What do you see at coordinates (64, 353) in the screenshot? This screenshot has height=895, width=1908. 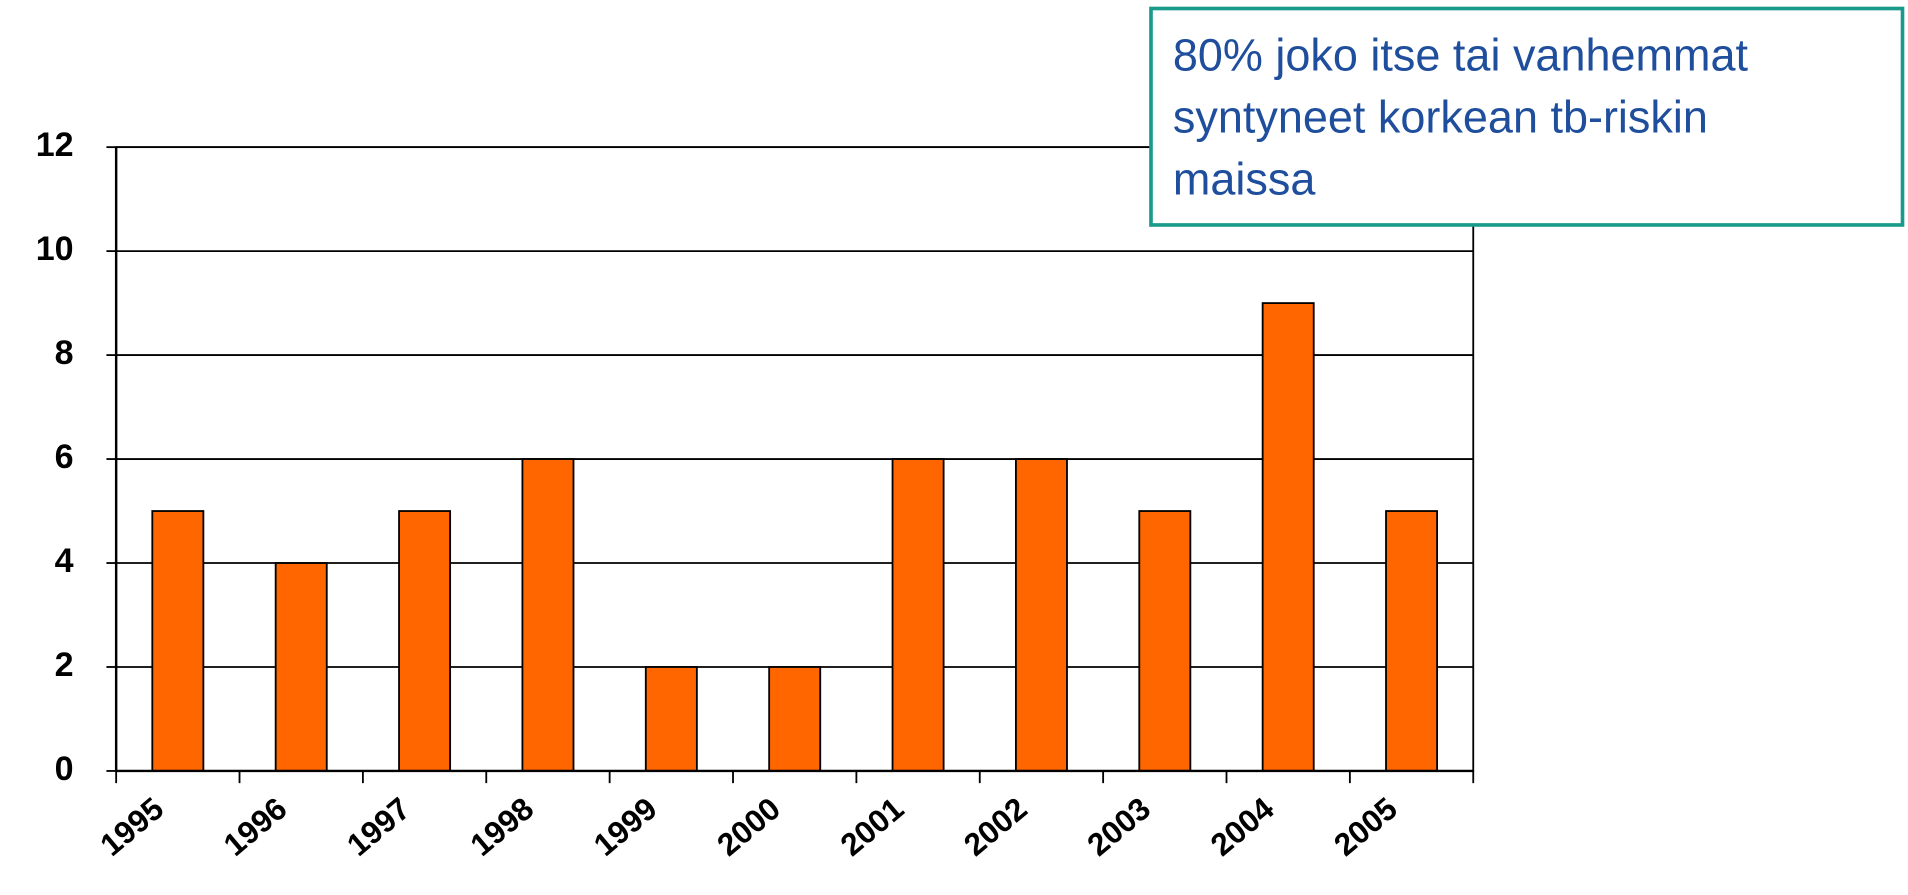 I see `y-tick-label: 8` at bounding box center [64, 353].